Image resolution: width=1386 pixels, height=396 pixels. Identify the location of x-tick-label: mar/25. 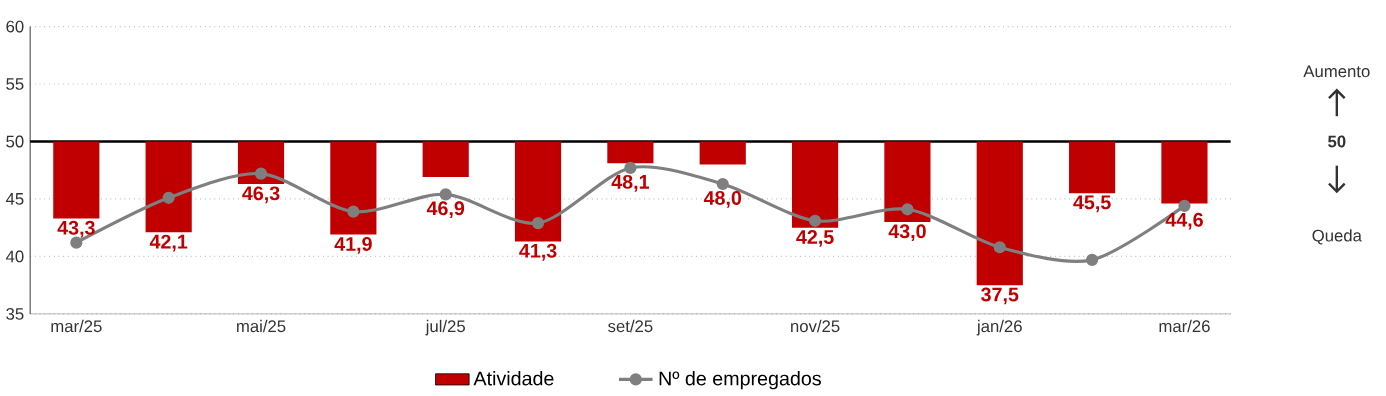
(76, 326).